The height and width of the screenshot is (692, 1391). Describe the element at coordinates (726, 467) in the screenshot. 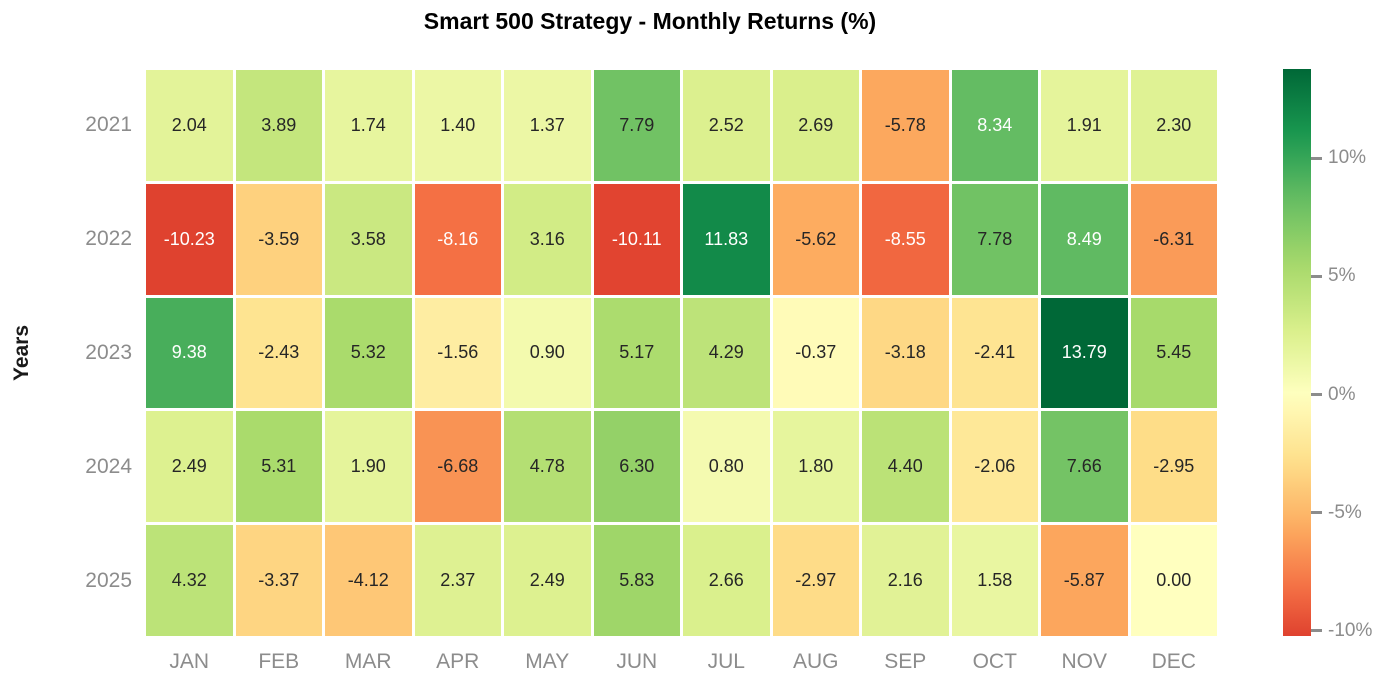

I see `heatmap-cell: 0.80` at that location.